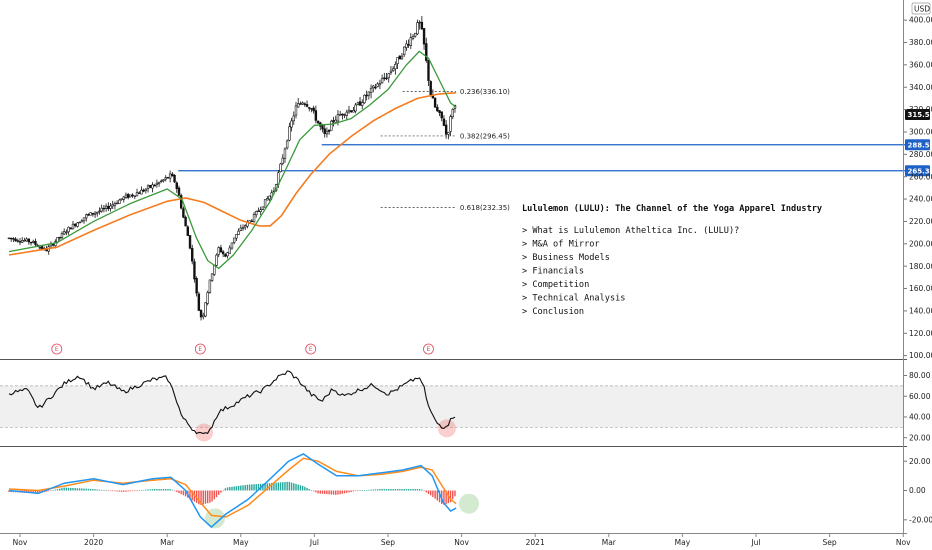 The height and width of the screenshot is (550, 932). I want to click on time-tick-label: Jul, so click(314, 542).